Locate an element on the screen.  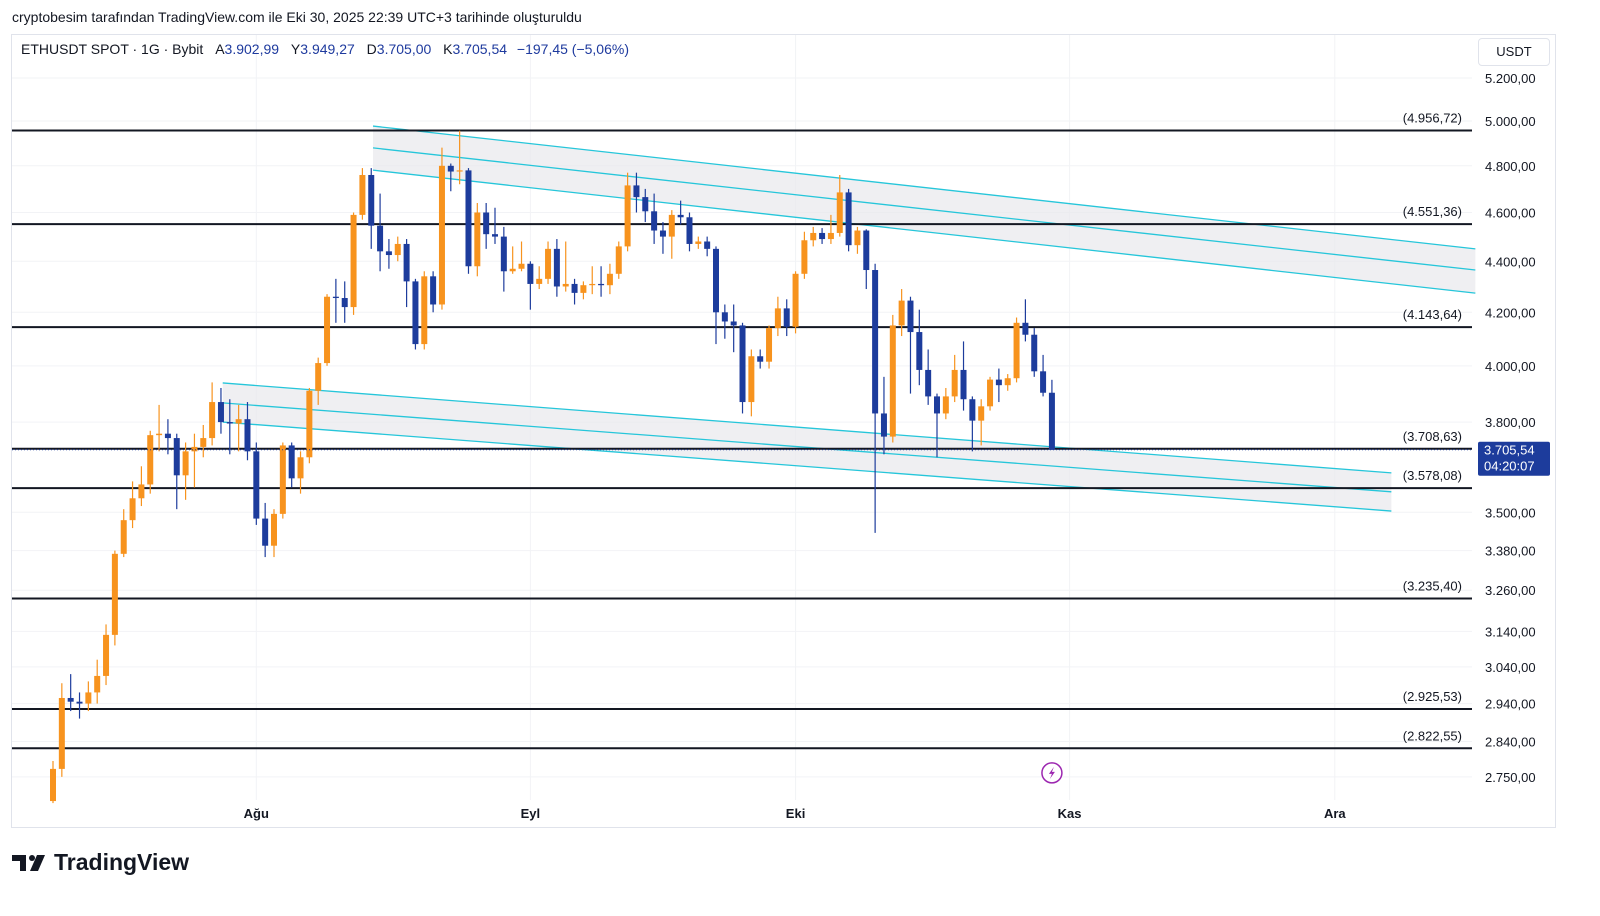
price-tick-label: 3.380,00 is located at coordinates (1510, 551).